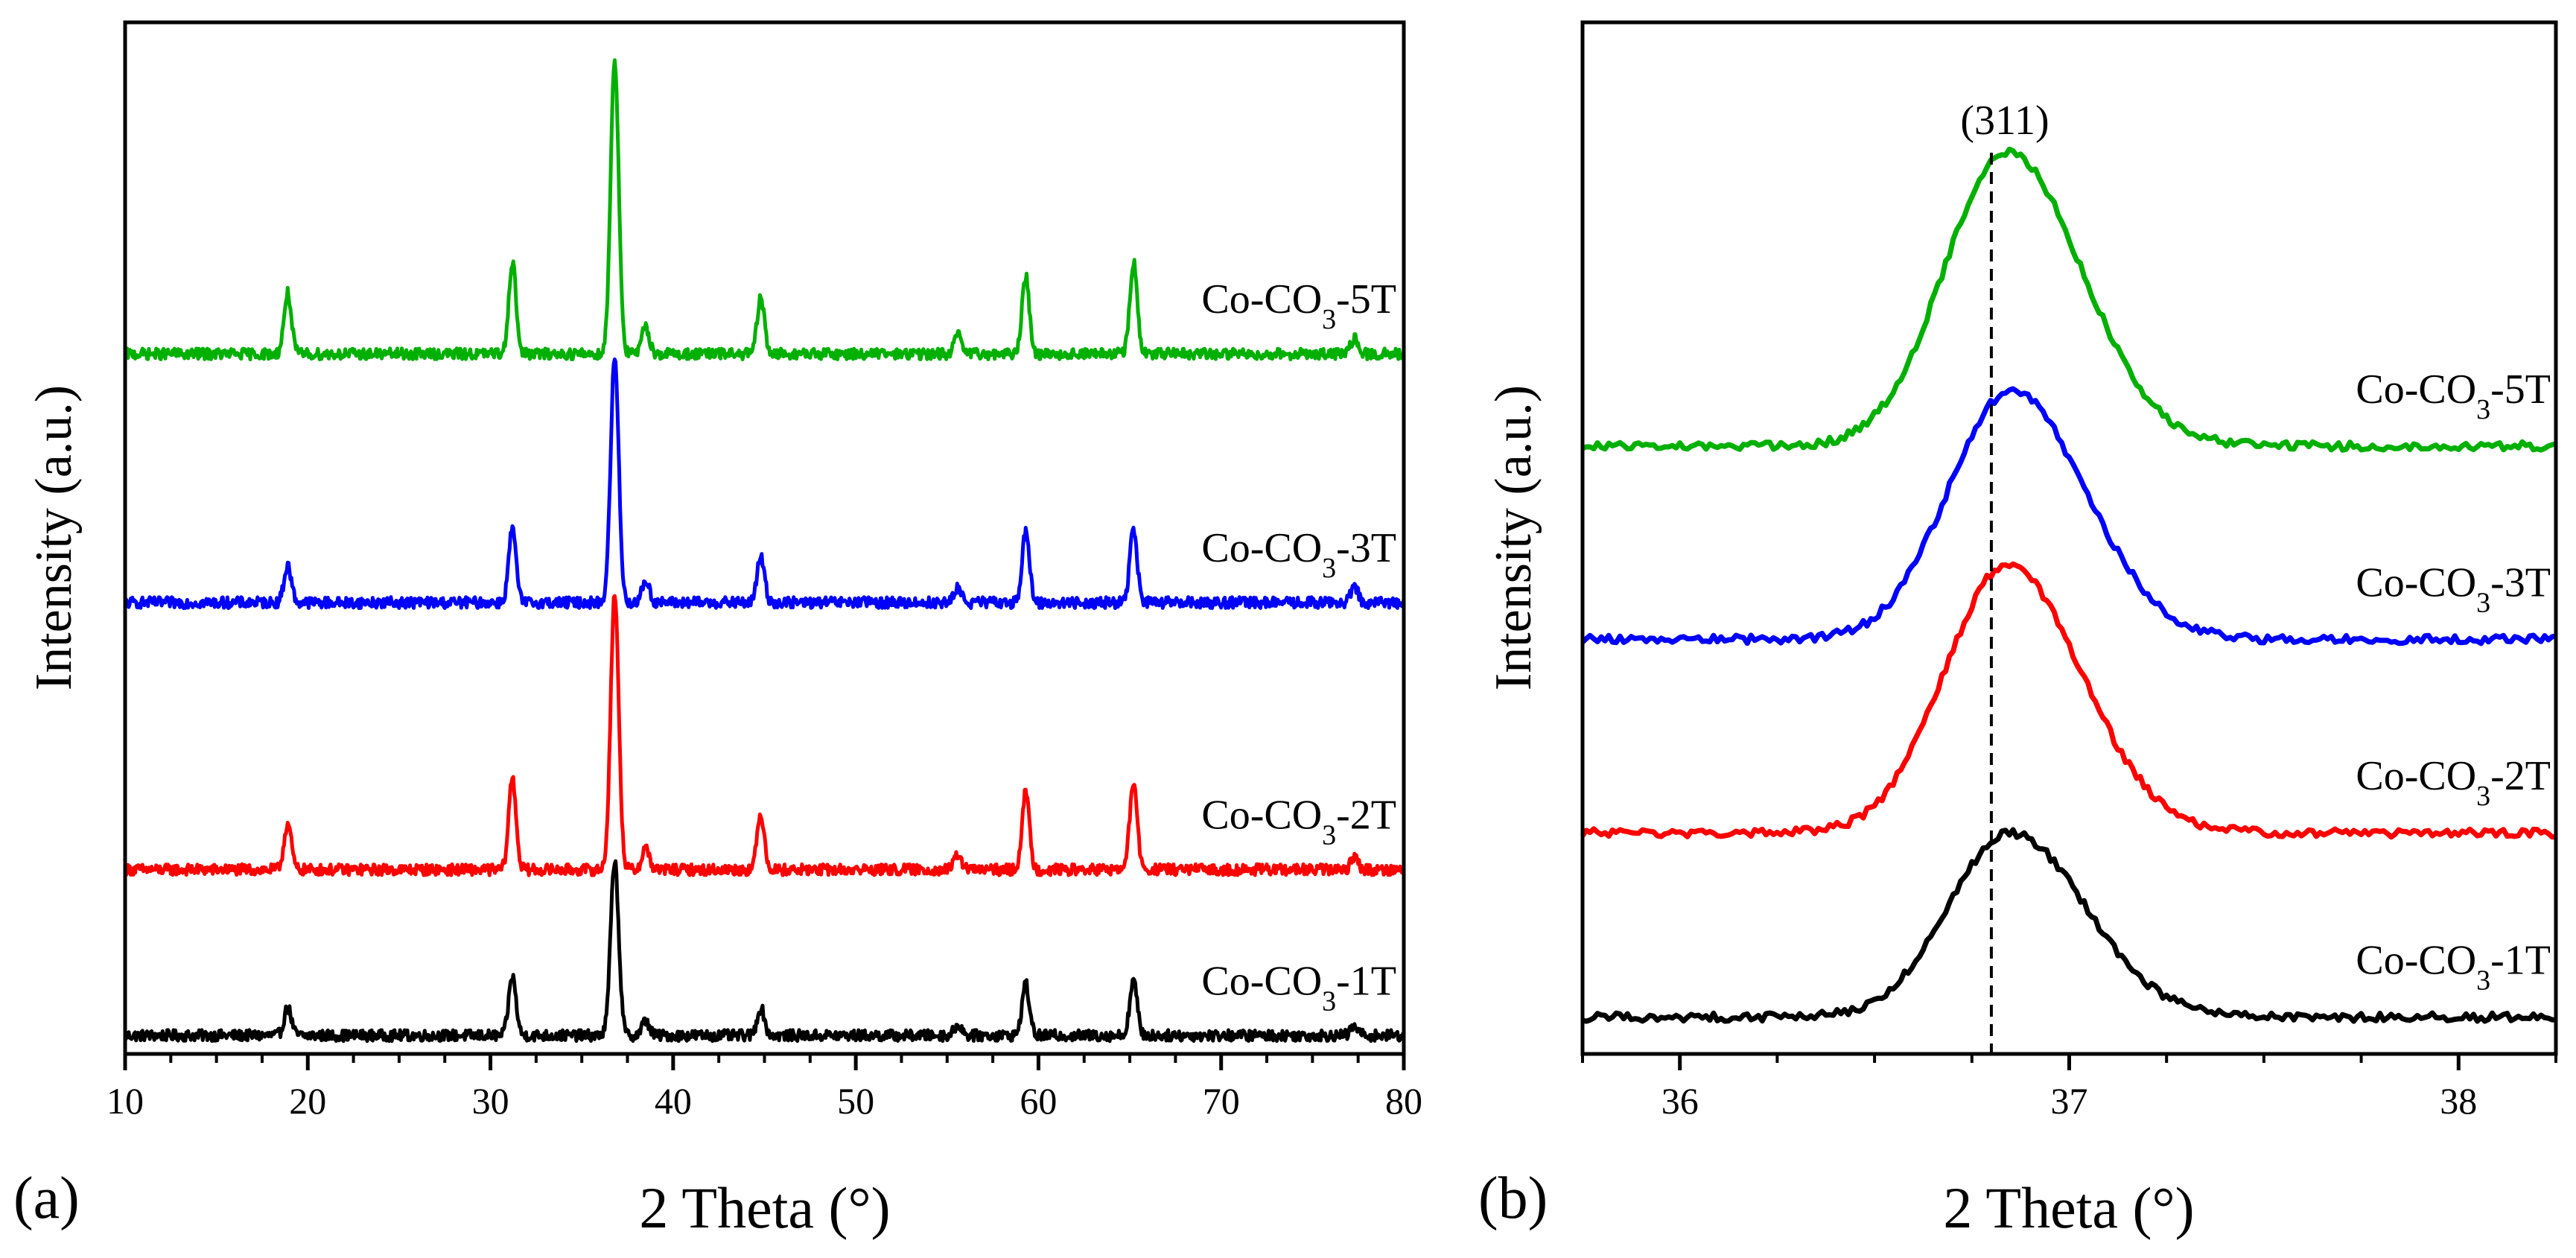 Image resolution: width=2576 pixels, height=1258 pixels. I want to click on panel-b-311-annotation: (311), so click(2004, 121).